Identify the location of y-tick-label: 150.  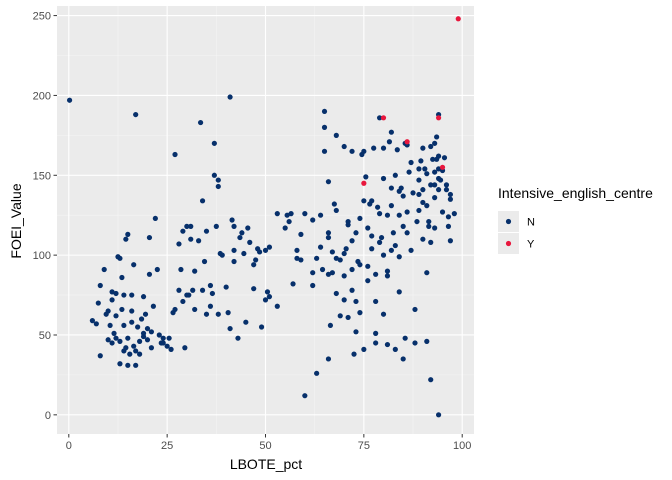
(42, 176).